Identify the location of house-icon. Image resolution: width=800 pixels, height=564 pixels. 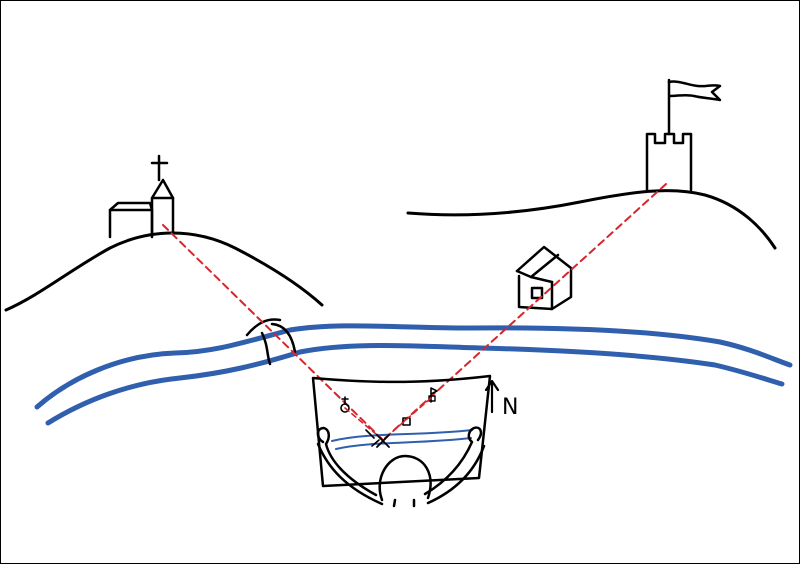
(544, 278).